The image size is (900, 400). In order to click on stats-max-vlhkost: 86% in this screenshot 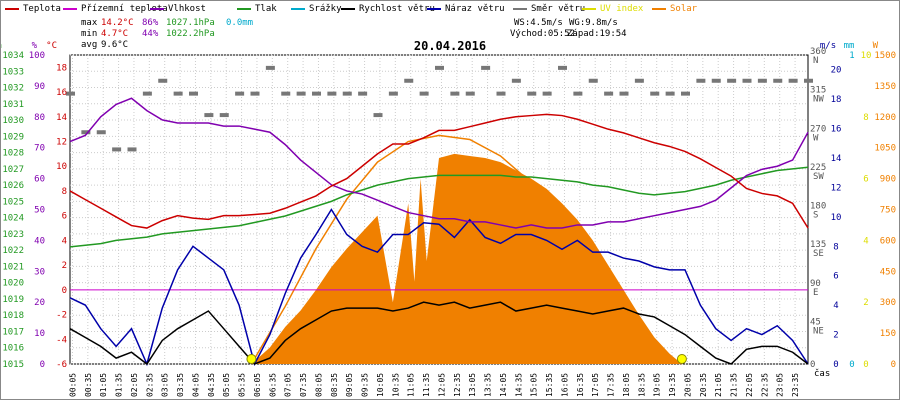, I will do `click(150, 23)`.